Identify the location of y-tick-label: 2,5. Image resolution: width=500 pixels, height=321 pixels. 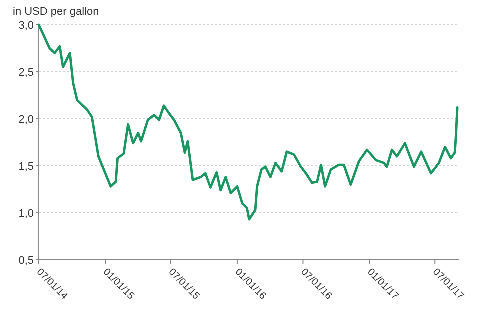
(26, 72).